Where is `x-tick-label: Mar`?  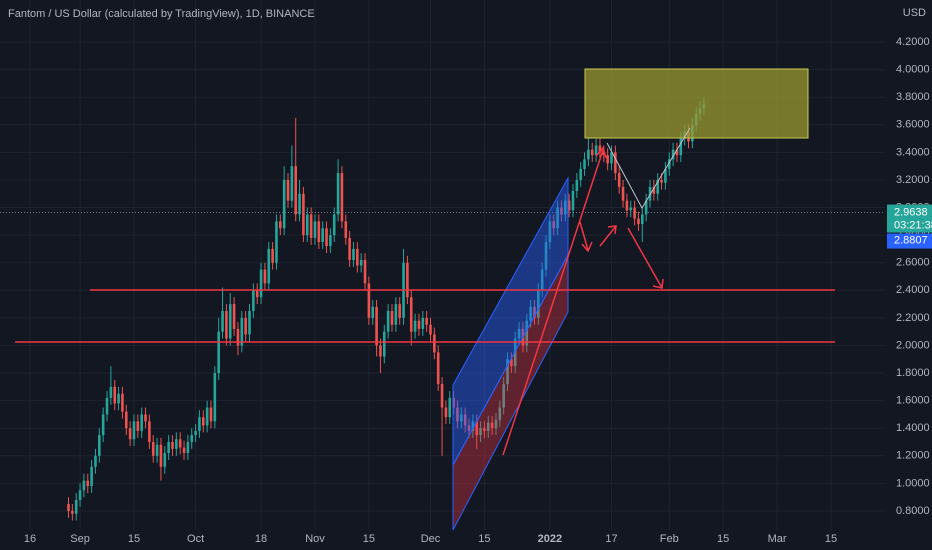 x-tick-label: Mar is located at coordinates (777, 539).